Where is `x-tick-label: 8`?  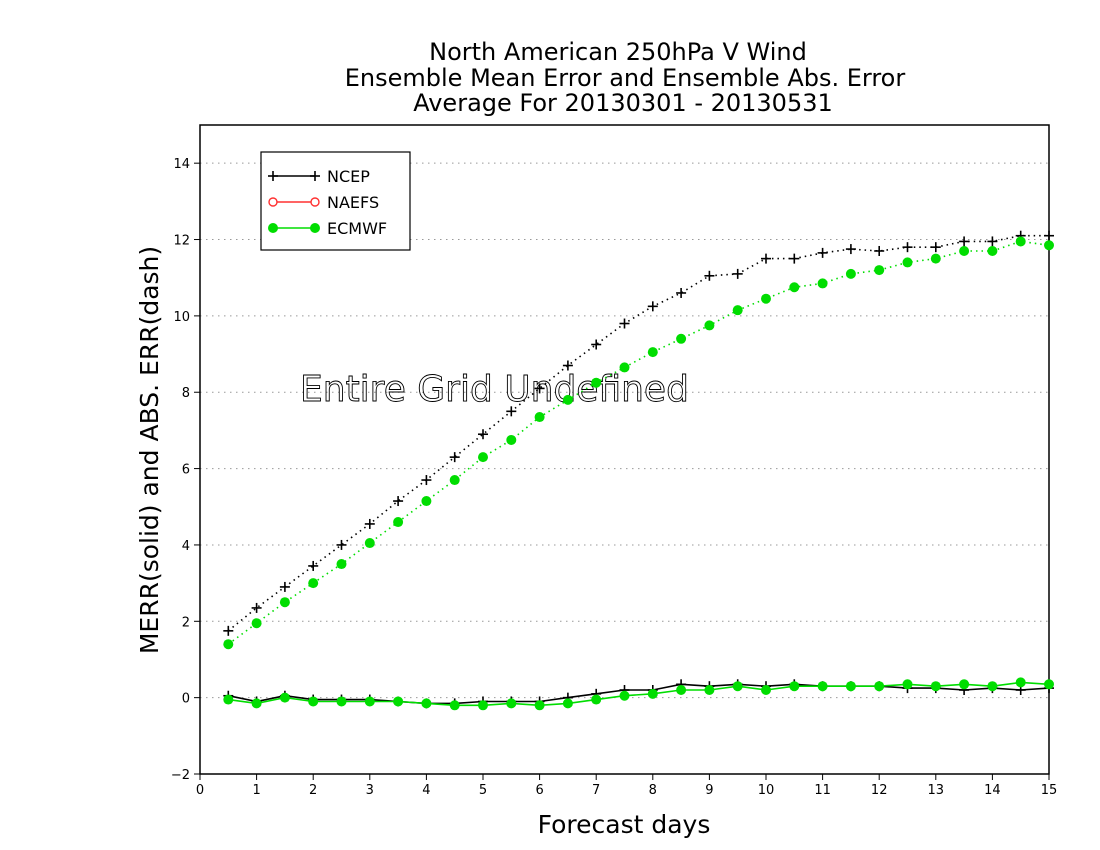
x-tick-label: 8 is located at coordinates (653, 790).